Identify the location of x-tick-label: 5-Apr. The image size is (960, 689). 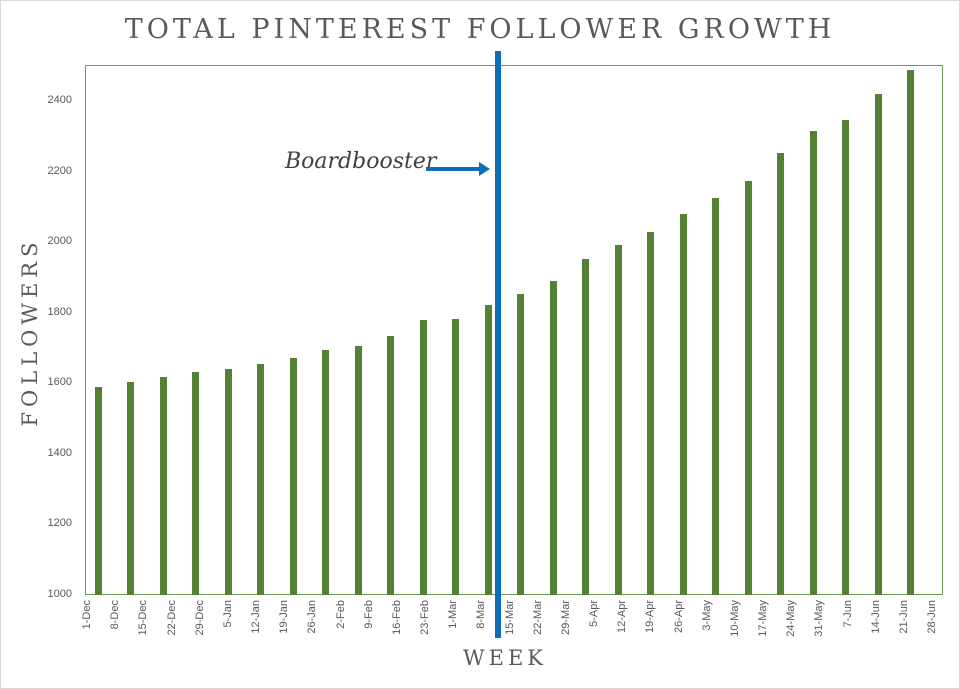
(594, 613).